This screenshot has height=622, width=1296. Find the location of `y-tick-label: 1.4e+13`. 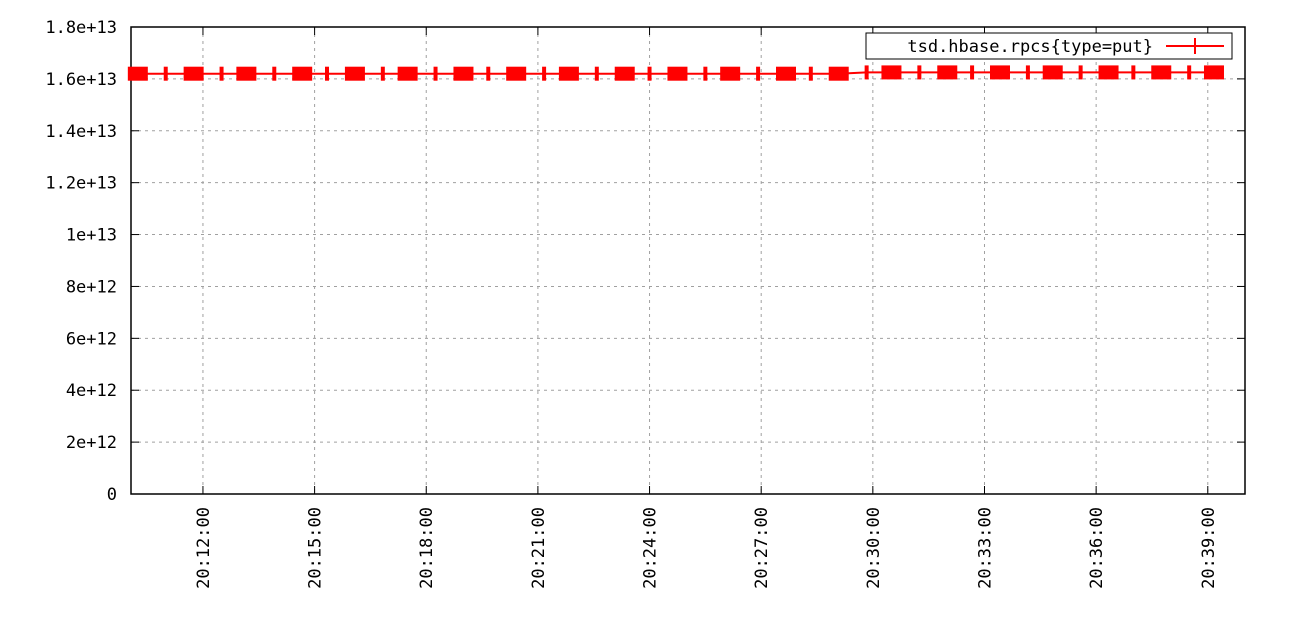

y-tick-label: 1.4e+13 is located at coordinates (81, 132).